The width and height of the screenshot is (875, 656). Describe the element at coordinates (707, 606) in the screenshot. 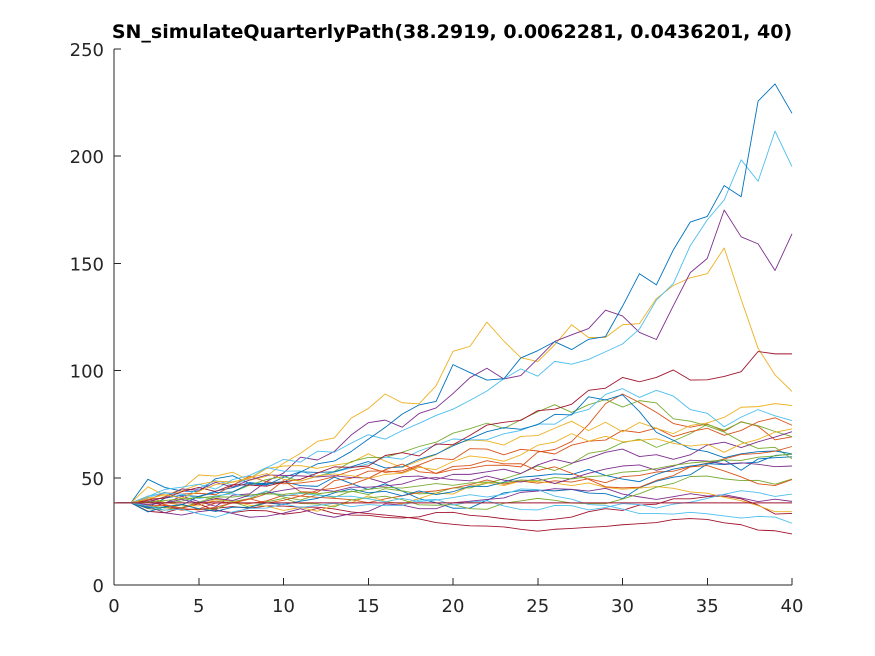

I see `x-tick-label: 35` at that location.